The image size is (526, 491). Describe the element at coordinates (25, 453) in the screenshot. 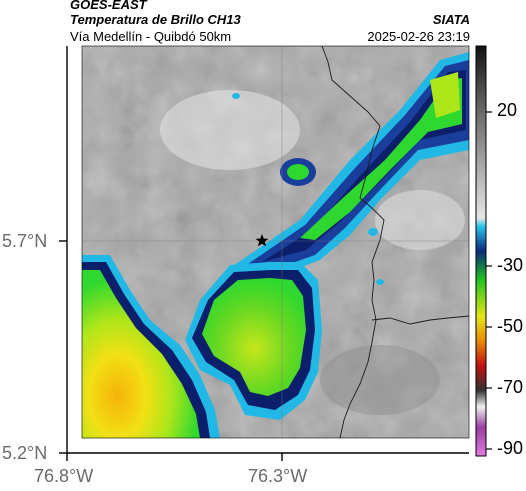

I see `latitude-tick-5-2: 5.2°N` at that location.